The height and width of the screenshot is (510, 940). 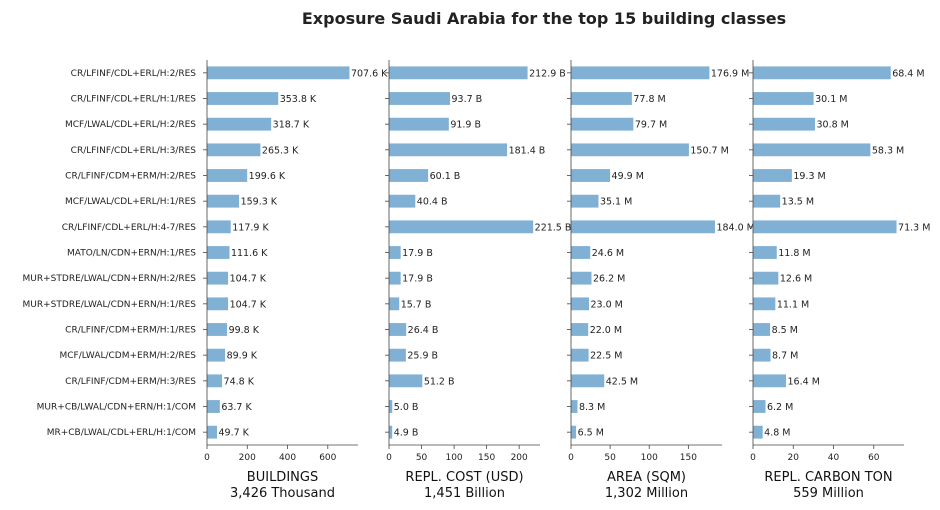 What do you see at coordinates (874, 458) in the screenshot?
I see `x-tick-label: 60` at bounding box center [874, 458].